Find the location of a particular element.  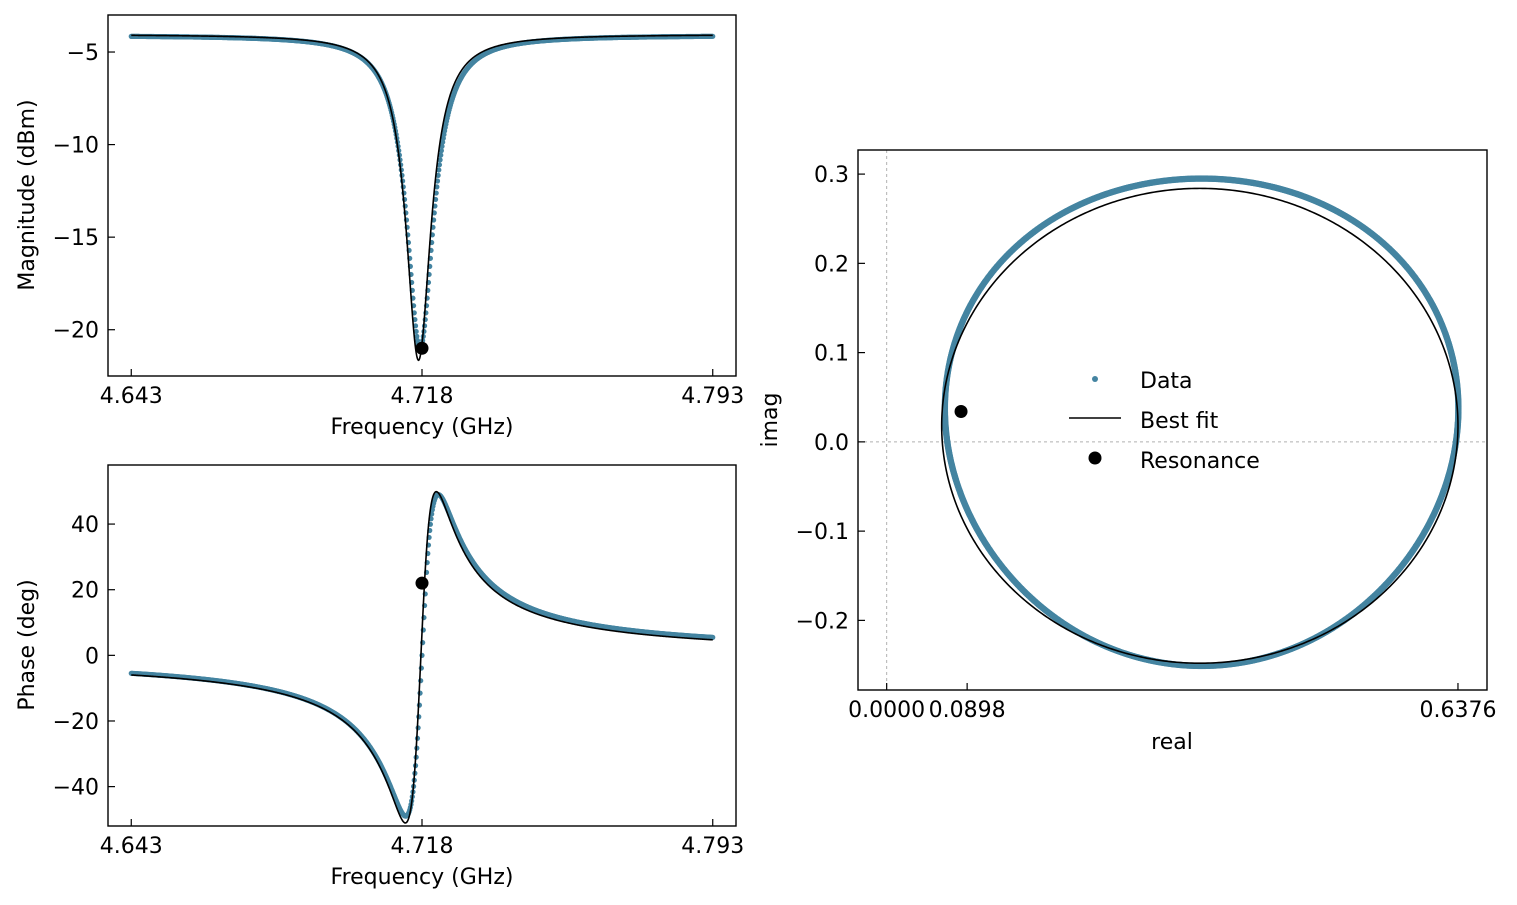

phase-plot-area is located at coordinates (422, 657).